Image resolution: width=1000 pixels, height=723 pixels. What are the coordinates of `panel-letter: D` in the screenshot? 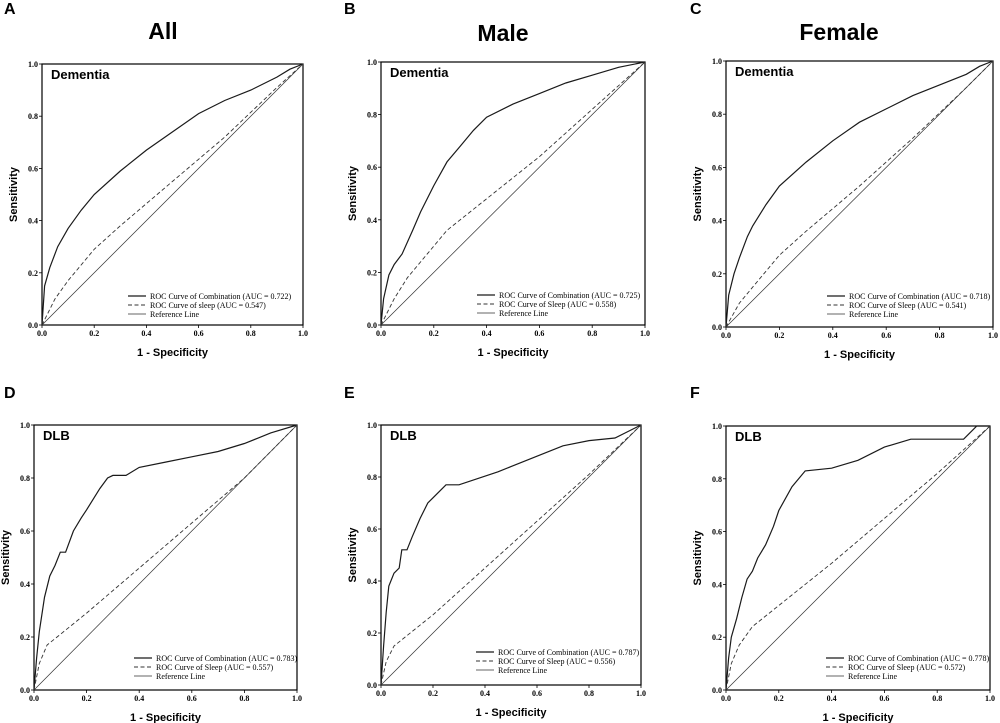 It's located at (10, 393).